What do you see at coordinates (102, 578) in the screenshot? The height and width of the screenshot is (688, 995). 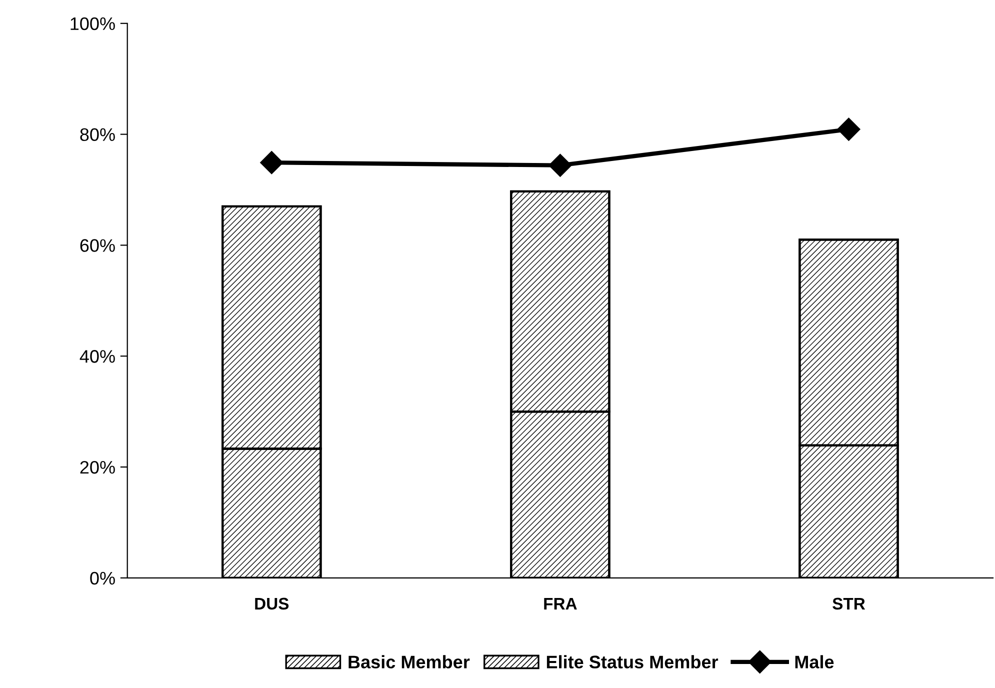 I see `y-tick-label: 0%` at bounding box center [102, 578].